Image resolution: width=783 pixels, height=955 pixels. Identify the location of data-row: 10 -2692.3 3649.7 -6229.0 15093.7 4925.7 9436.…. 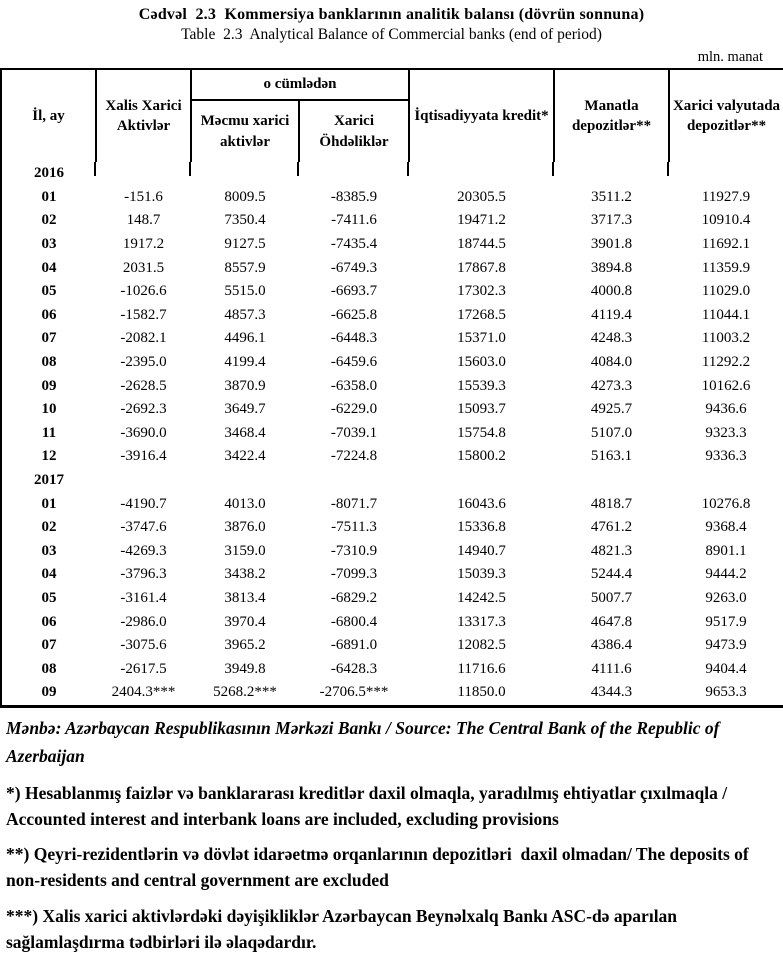
(392, 410).